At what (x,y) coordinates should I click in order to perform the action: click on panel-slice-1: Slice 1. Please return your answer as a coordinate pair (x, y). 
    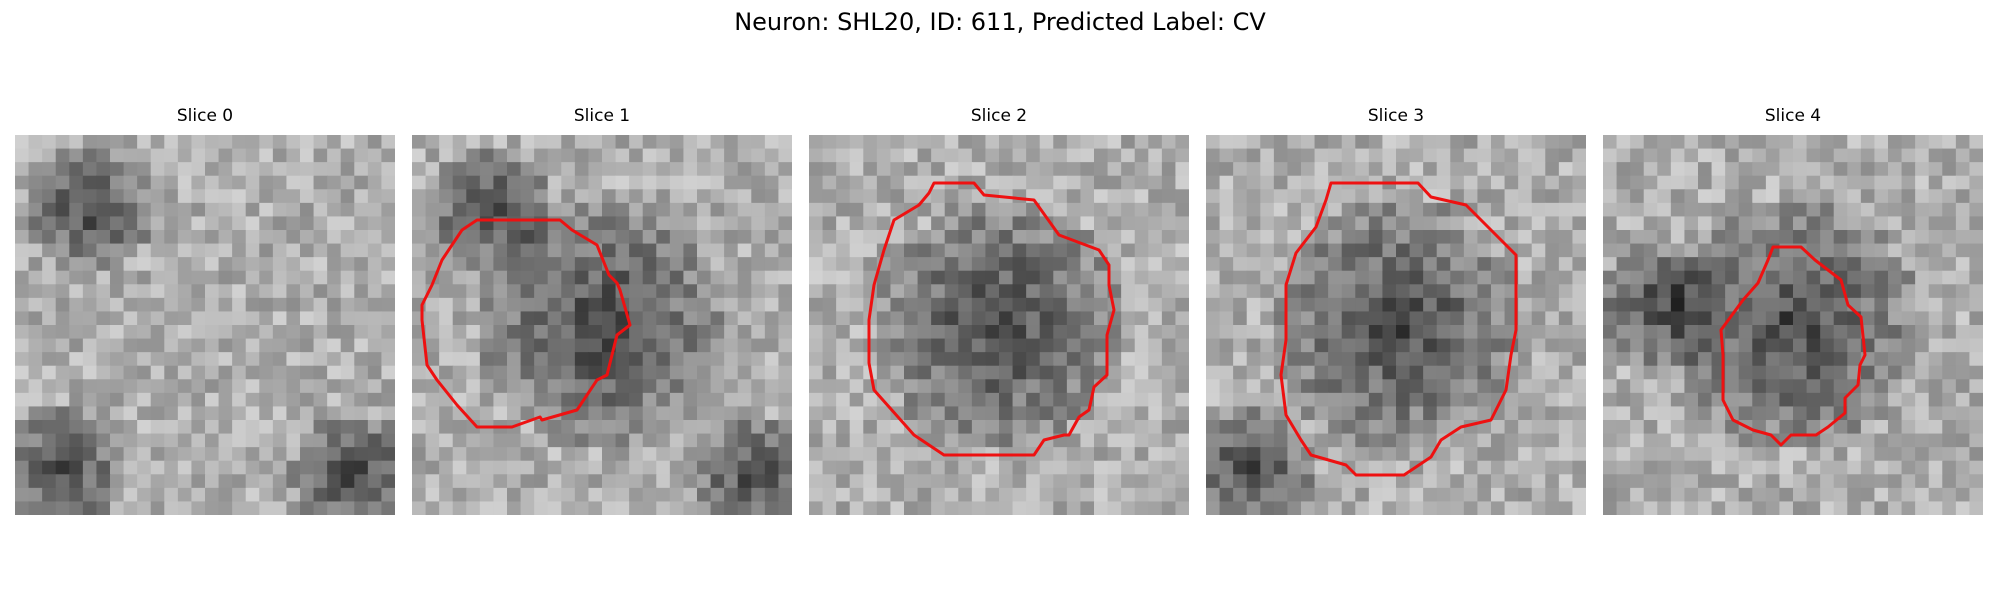
    Looking at the image, I should click on (602, 315).